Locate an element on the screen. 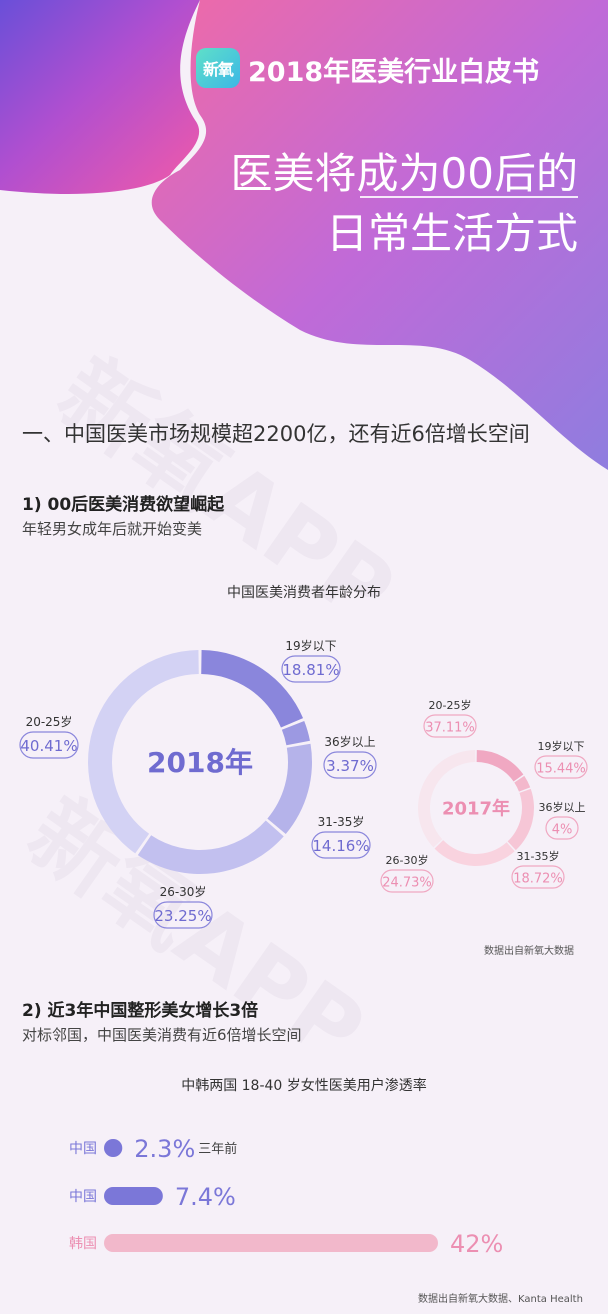  part2-source-note: 数据出自新氧大数据、Kanta Health is located at coordinates (500, 1299).